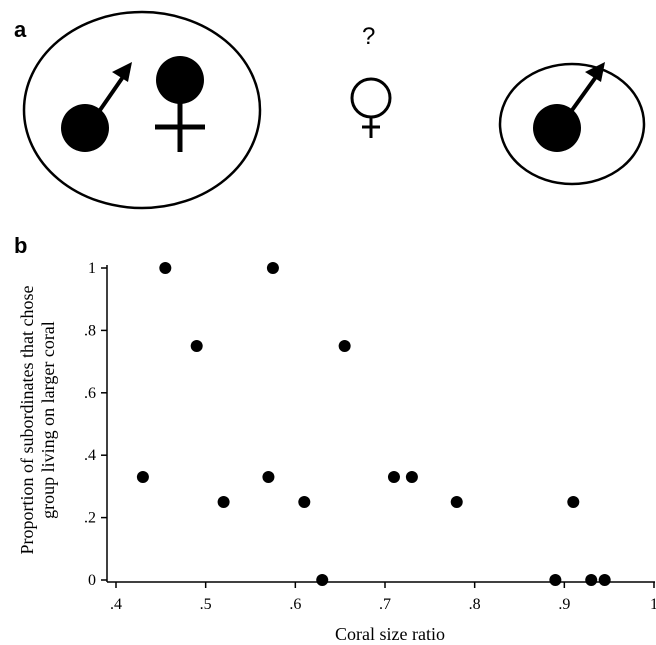 The height and width of the screenshot is (645, 656). Describe the element at coordinates (385, 604) in the screenshot. I see `x-tick-label: .7` at that location.